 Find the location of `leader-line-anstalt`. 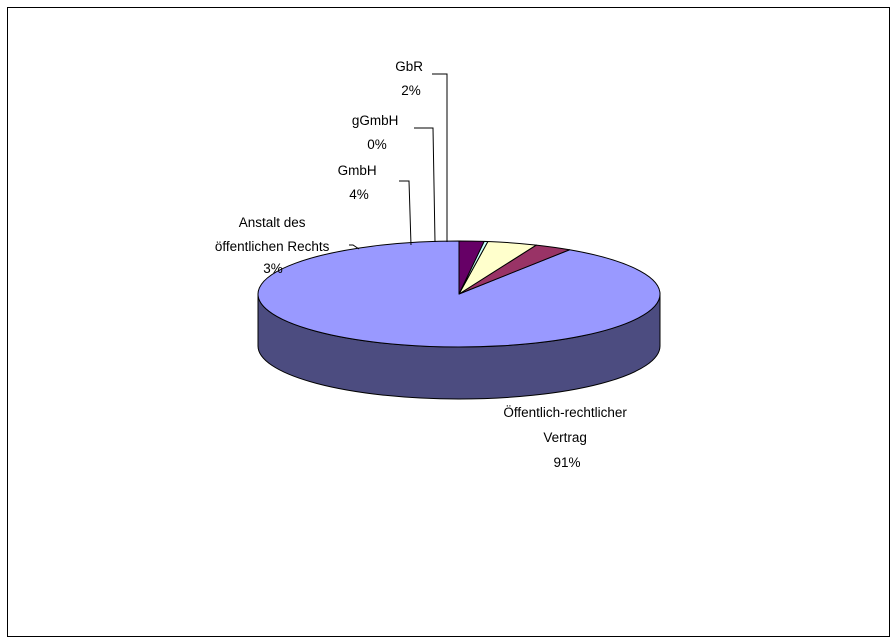

leader-line-anstalt is located at coordinates (354, 247).